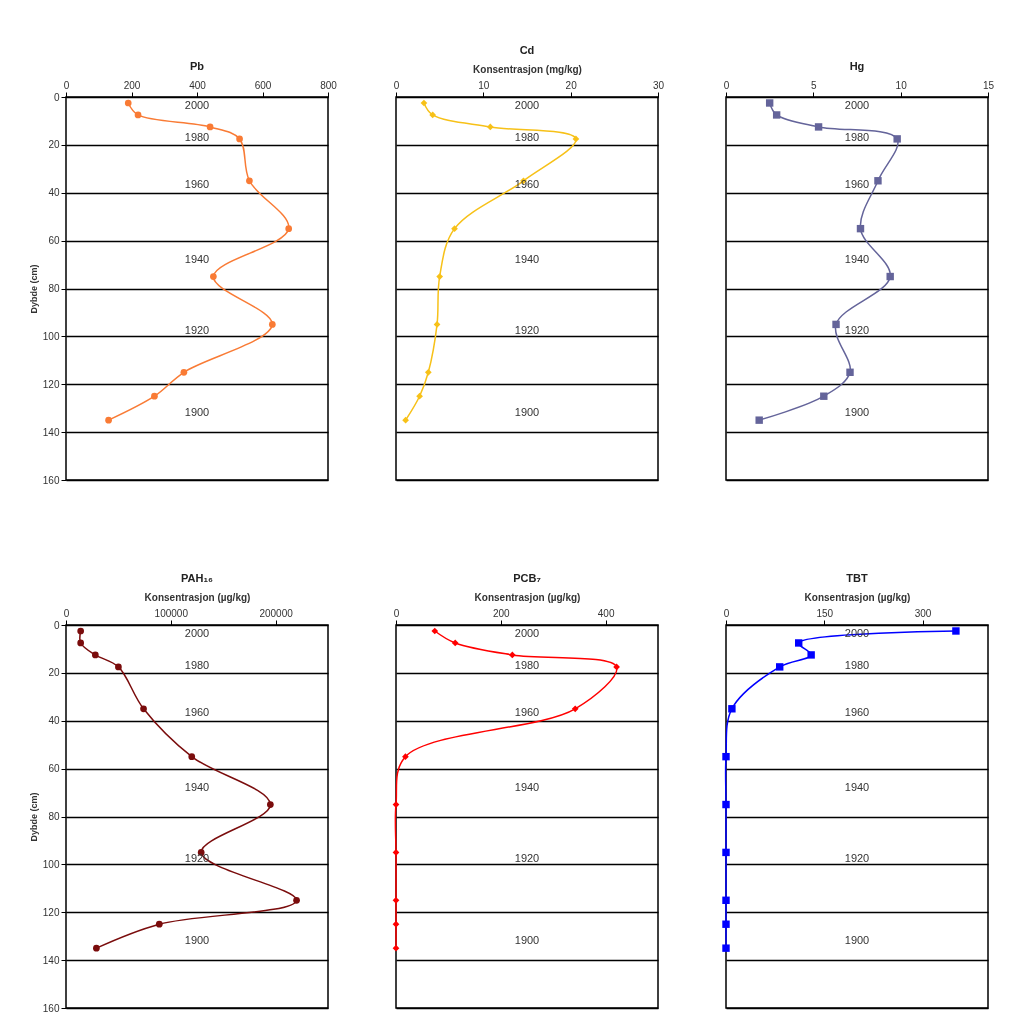 The image size is (1014, 1034). Describe the element at coordinates (263, 85) in the screenshot. I see `x-tick-label: 600` at that location.